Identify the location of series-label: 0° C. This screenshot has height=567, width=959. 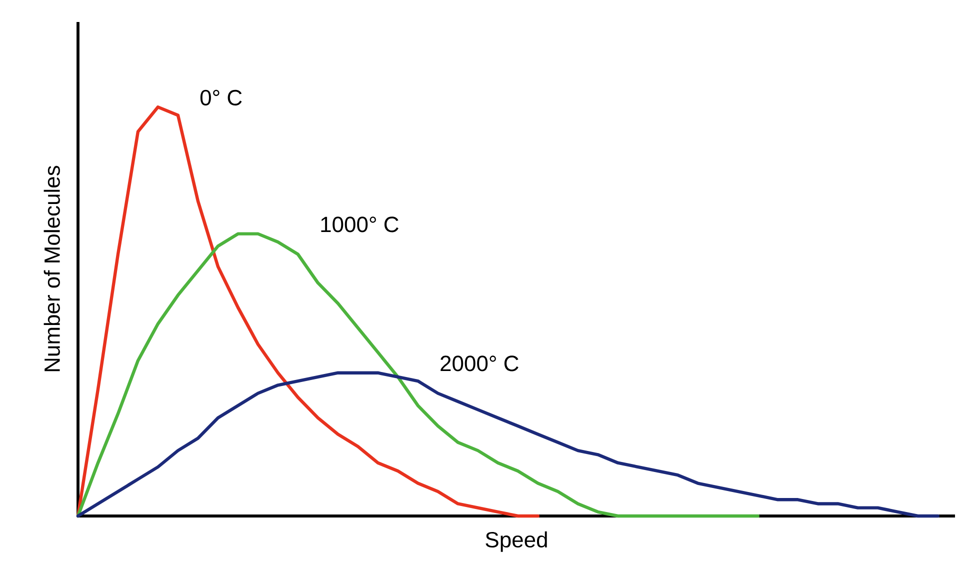
(221, 98).